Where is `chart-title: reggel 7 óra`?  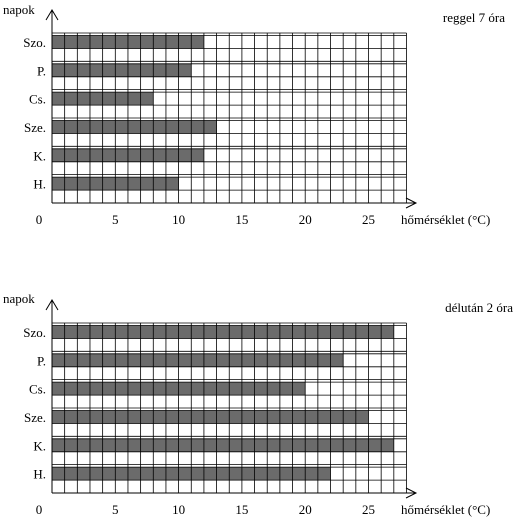 chart-title: reggel 7 óra is located at coordinates (474, 17).